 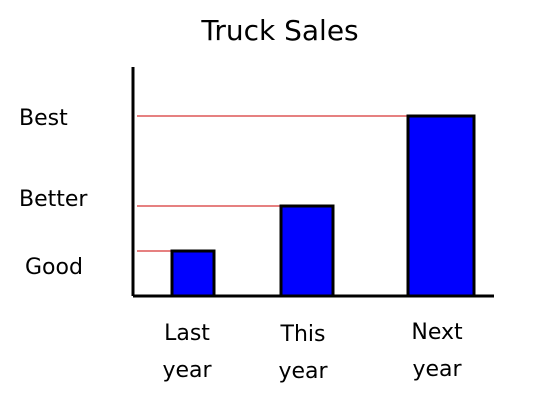 I want to click on category-labels: Last year This year Next year, so click(x=312, y=352).